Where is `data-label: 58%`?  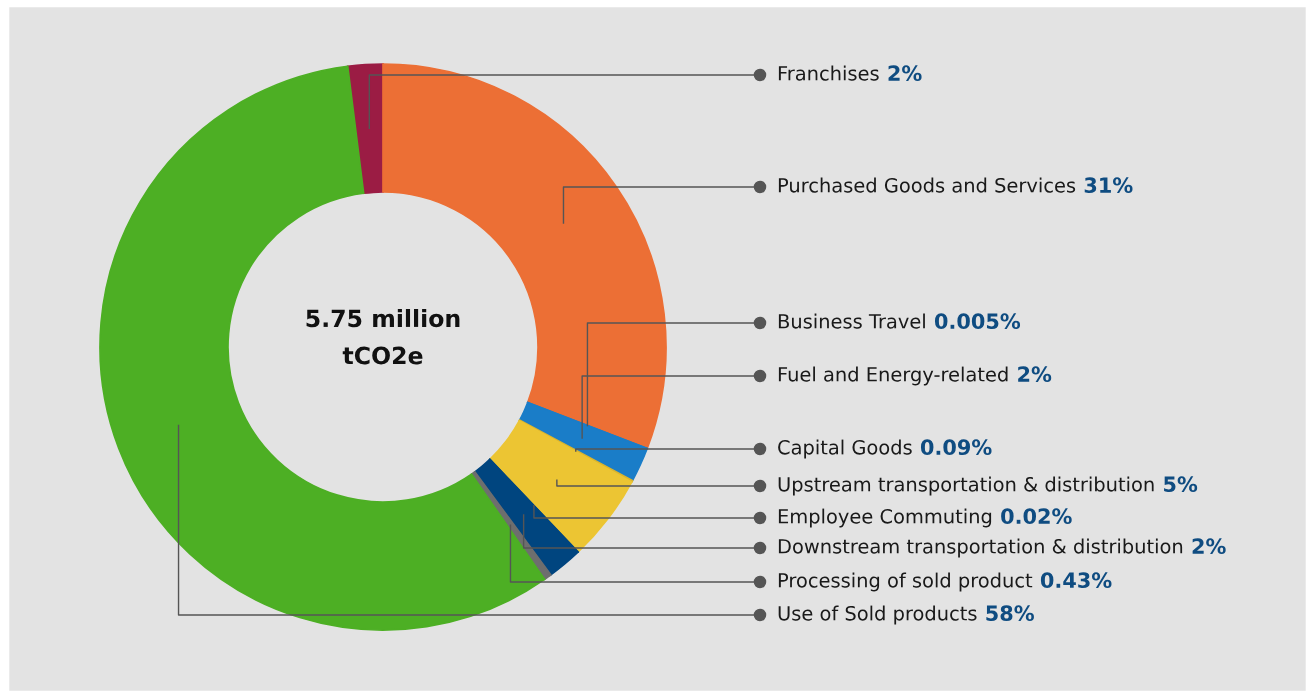 data-label: 58% is located at coordinates (1010, 613).